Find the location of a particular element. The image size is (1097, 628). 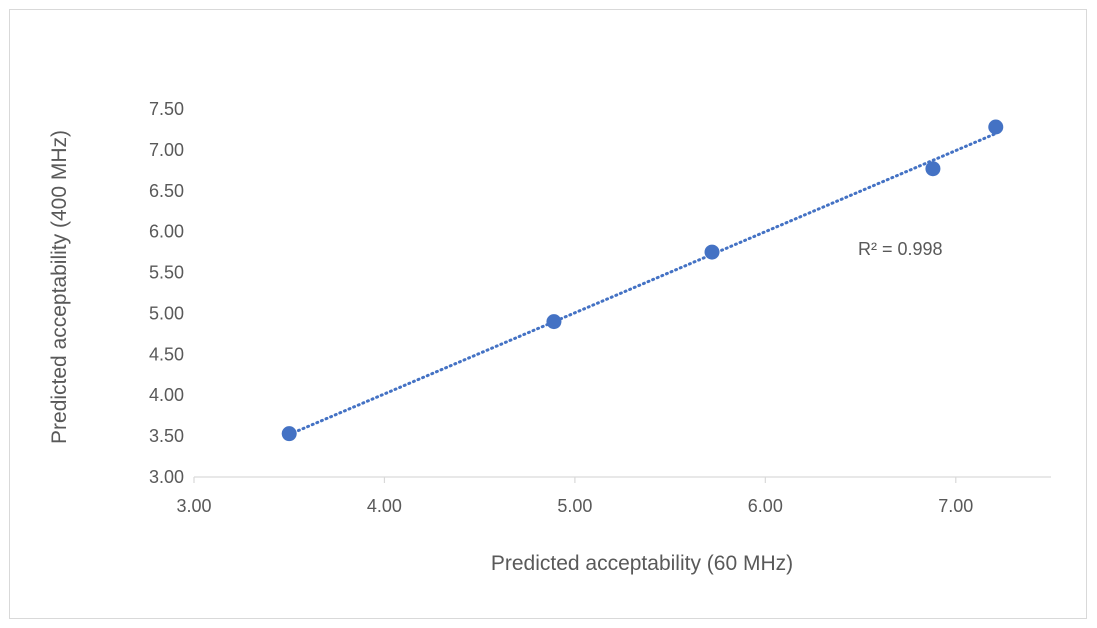

x-axis-title: Predicted acceptability (60 MHz) is located at coordinates (642, 563).